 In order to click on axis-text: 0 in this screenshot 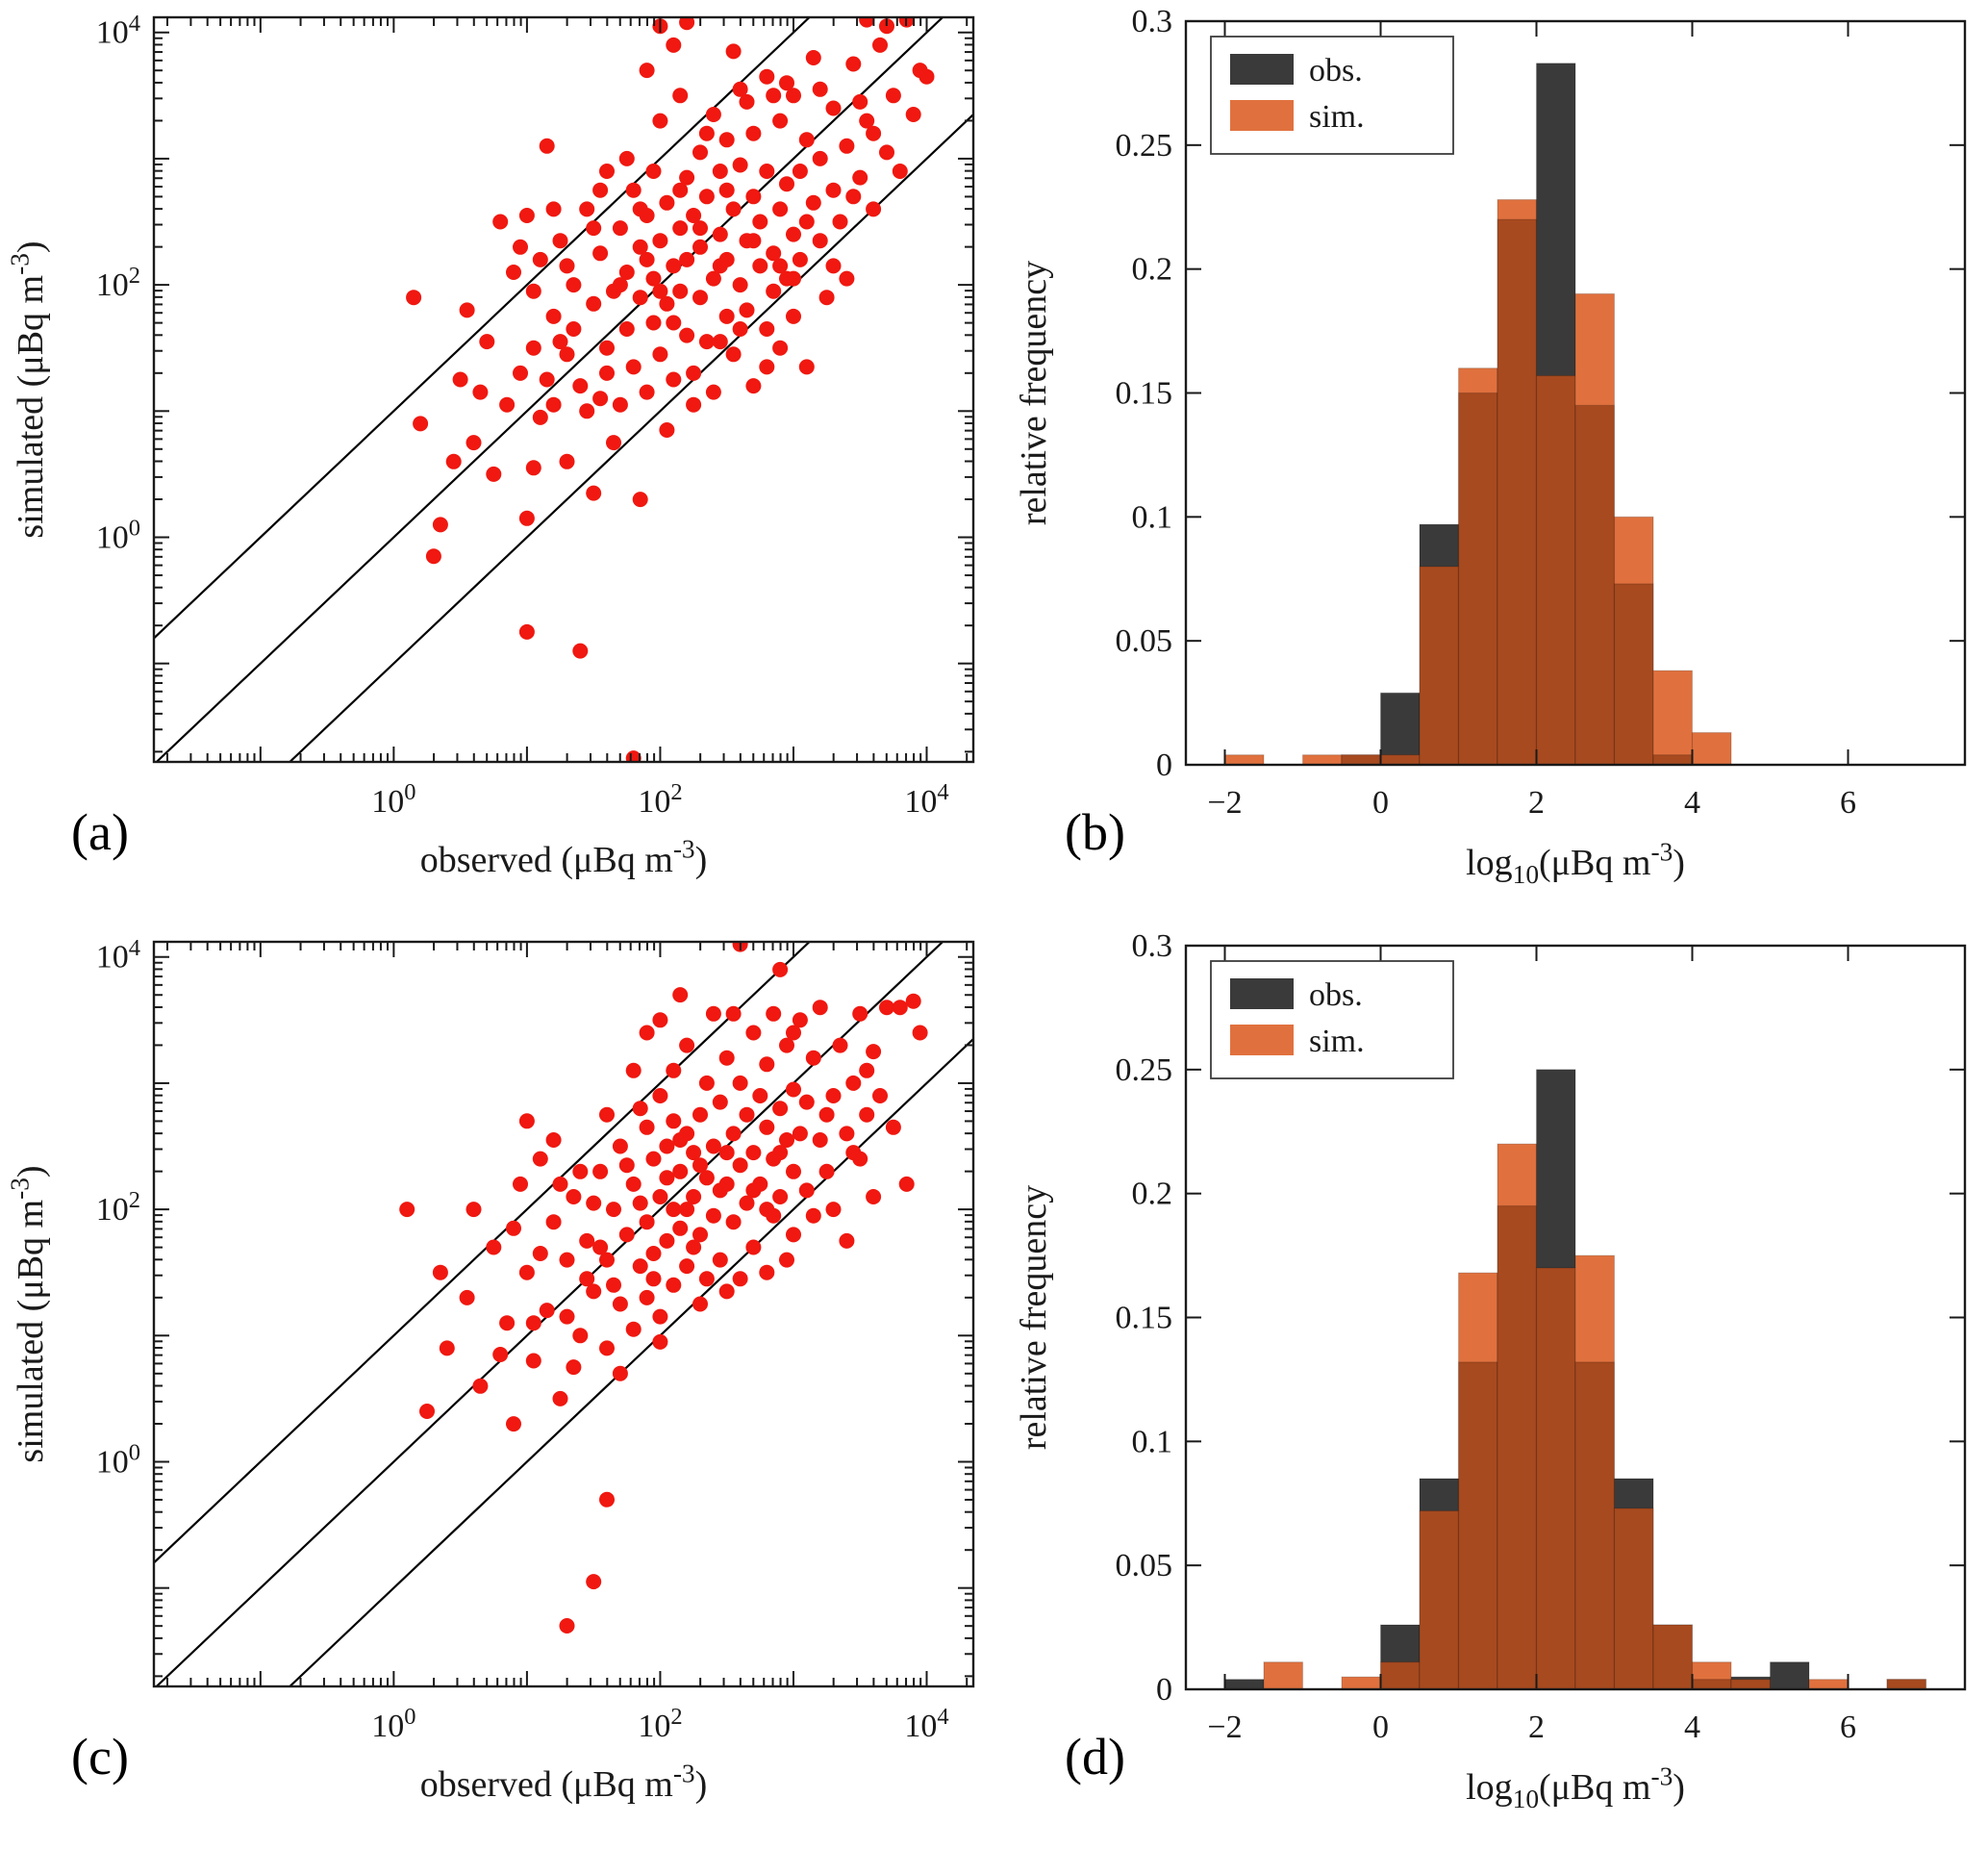, I will do `click(1164, 765)`.